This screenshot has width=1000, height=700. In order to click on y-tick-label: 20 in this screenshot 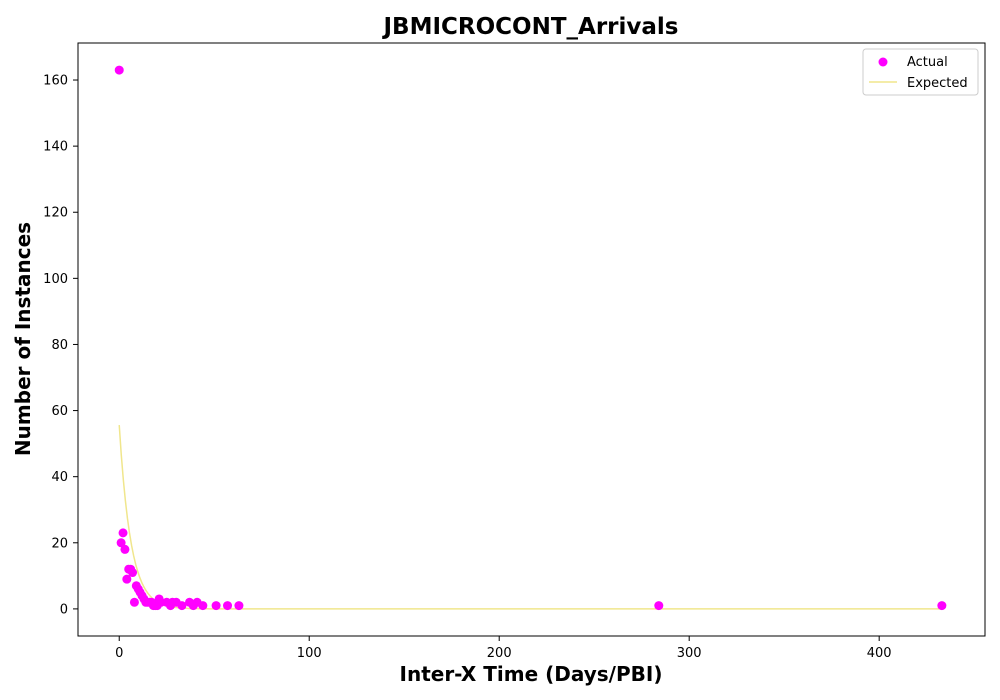, I will do `click(59, 543)`.